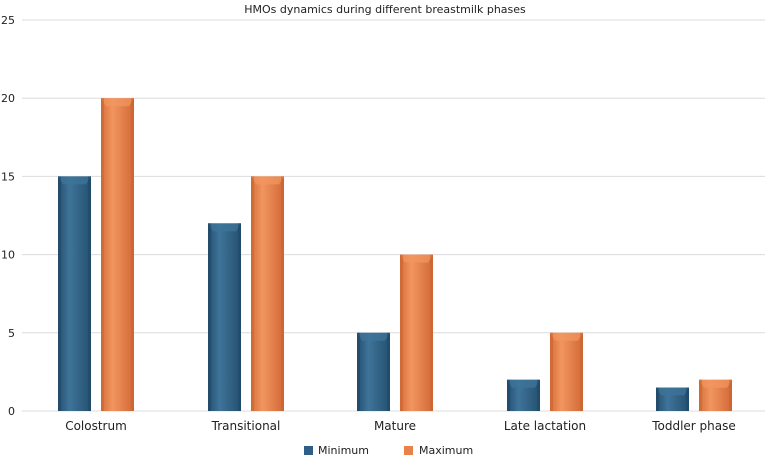  I want to click on y-tick-label: 25, so click(8, 20).